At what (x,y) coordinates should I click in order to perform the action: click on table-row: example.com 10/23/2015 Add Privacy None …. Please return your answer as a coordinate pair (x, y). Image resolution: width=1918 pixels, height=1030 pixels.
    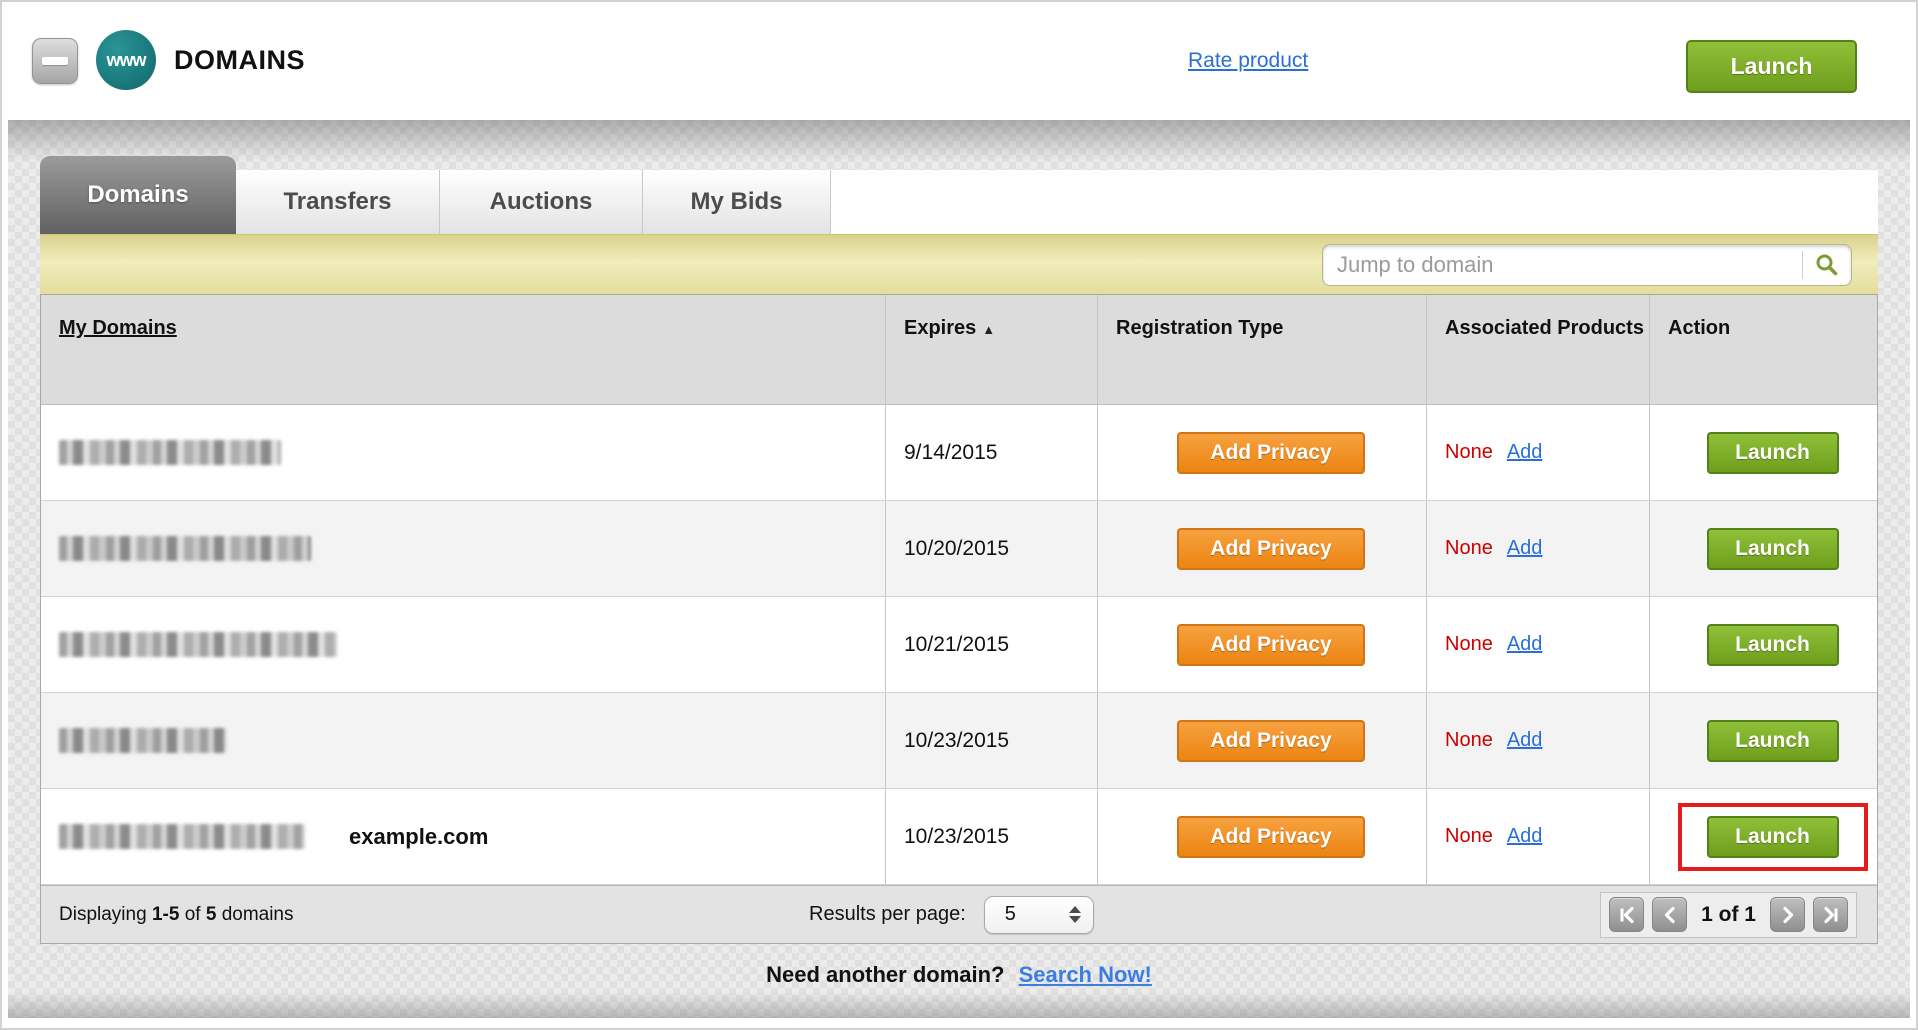
    Looking at the image, I should click on (959, 837).